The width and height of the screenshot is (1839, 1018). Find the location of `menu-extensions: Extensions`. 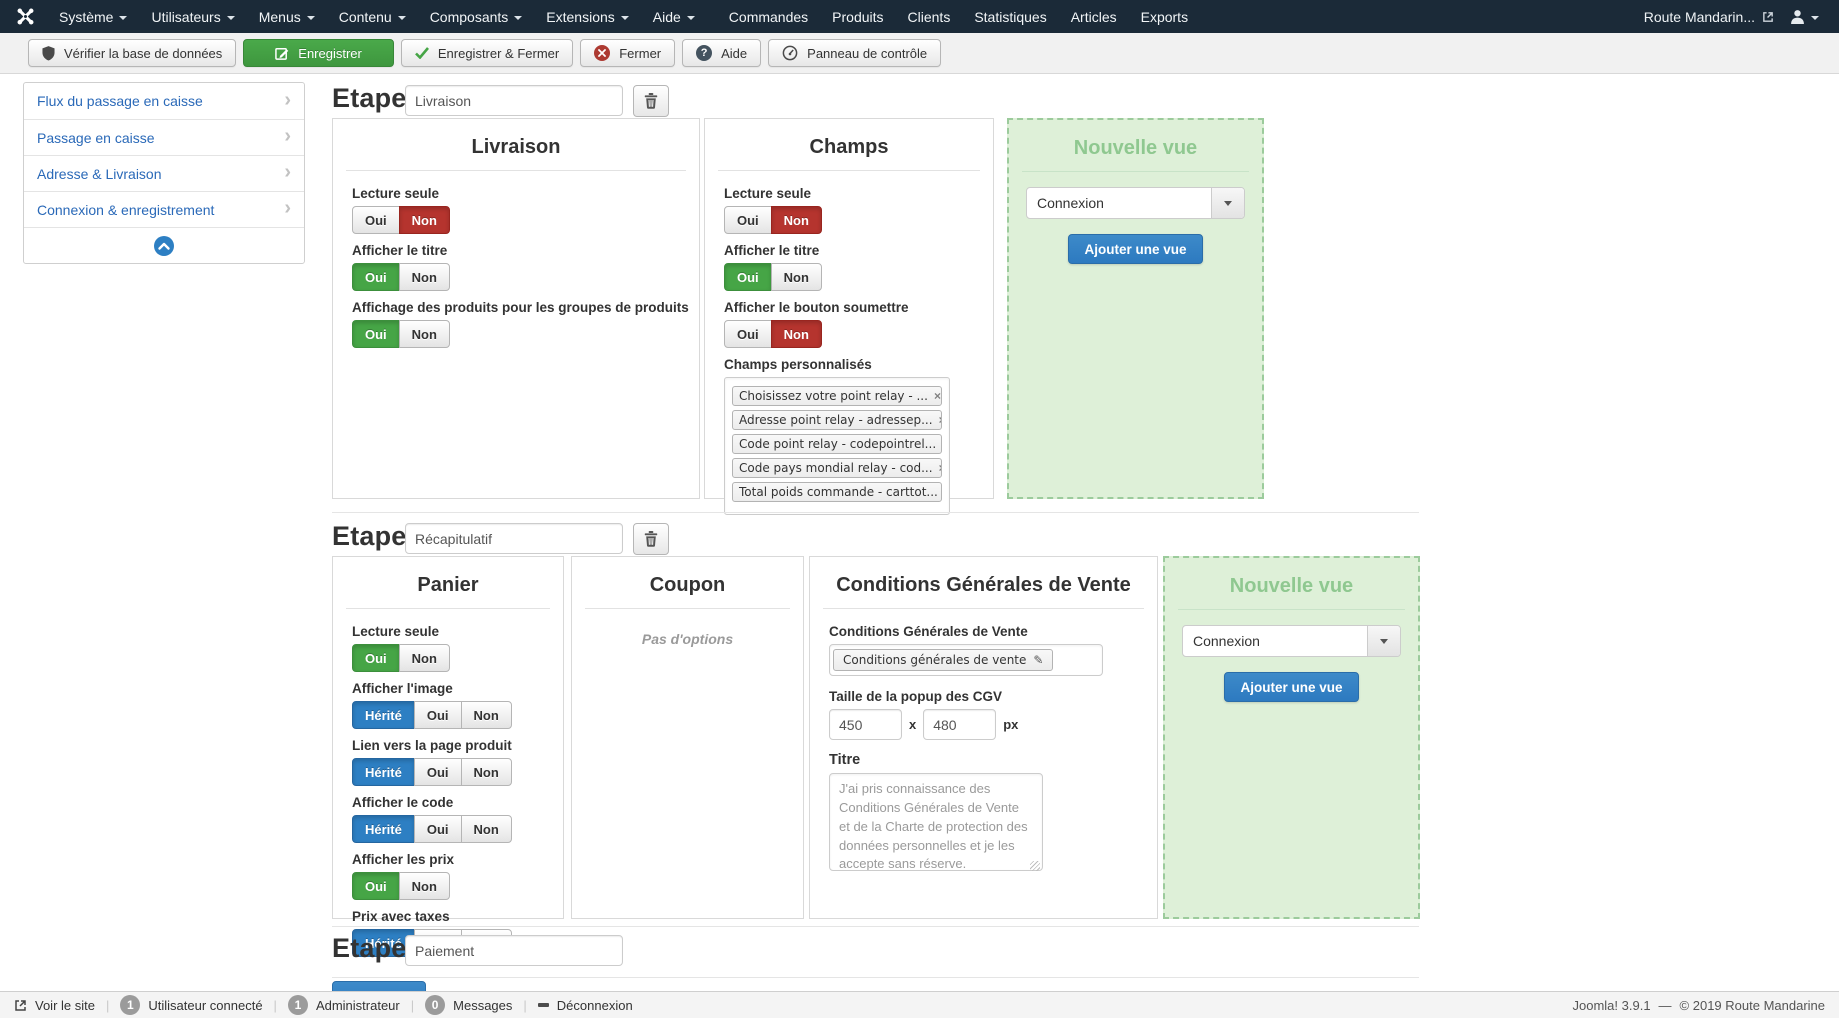

menu-extensions: Extensions is located at coordinates (587, 16).